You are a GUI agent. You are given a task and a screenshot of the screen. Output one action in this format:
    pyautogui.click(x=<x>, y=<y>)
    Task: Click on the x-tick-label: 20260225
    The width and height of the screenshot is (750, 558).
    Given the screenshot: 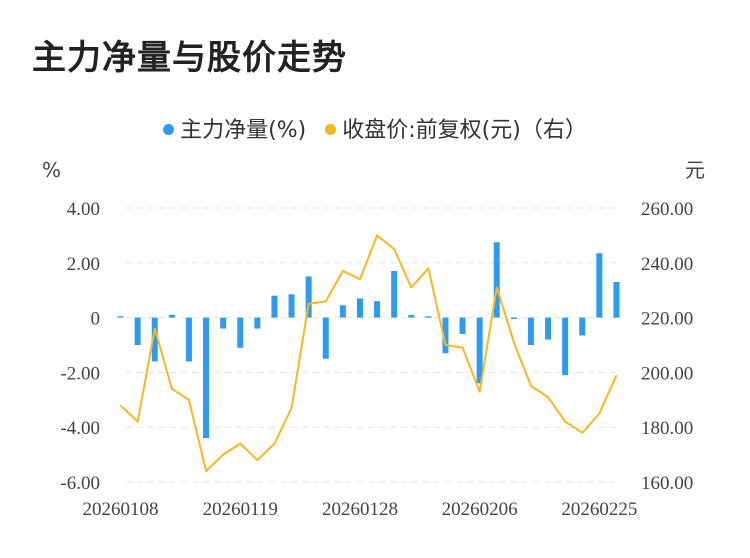 What is the action you would take?
    pyautogui.click(x=599, y=509)
    